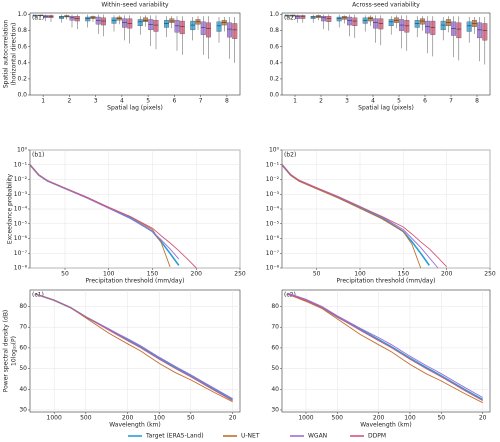 The width and height of the screenshot is (500, 442). What do you see at coordinates (10, 208) in the screenshot?
I see `y-axis-label: Exceedance probability` at bounding box center [10, 208].